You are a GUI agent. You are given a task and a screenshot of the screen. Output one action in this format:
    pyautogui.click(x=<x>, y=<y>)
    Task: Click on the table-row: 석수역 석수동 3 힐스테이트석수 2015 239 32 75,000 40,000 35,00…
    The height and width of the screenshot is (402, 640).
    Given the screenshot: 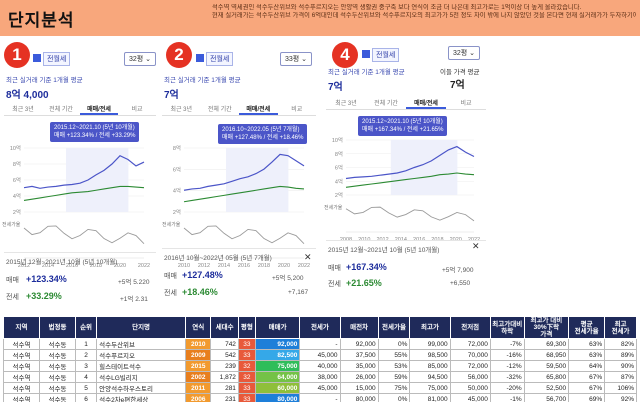 What is the action you would take?
    pyautogui.click(x=320, y=366)
    